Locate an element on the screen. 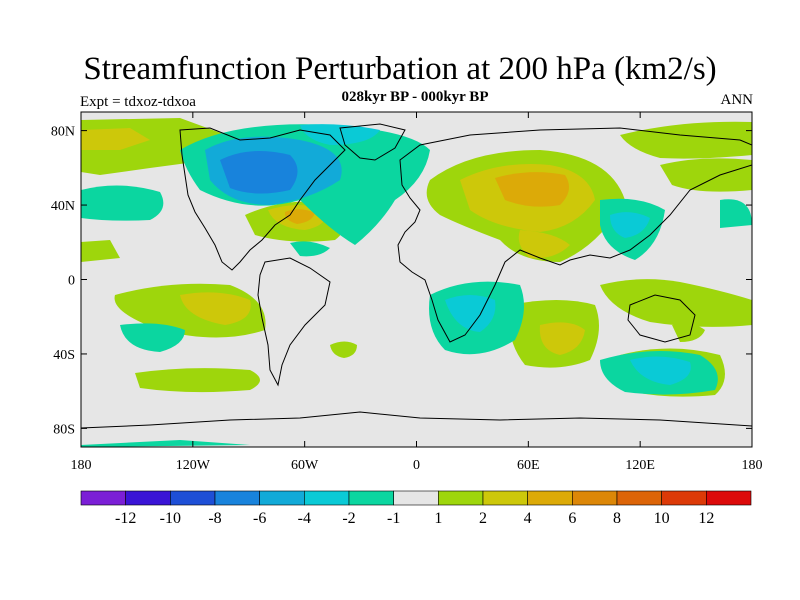 The image size is (800, 600). contour-fill-south-america-east is located at coordinates (310, 249).